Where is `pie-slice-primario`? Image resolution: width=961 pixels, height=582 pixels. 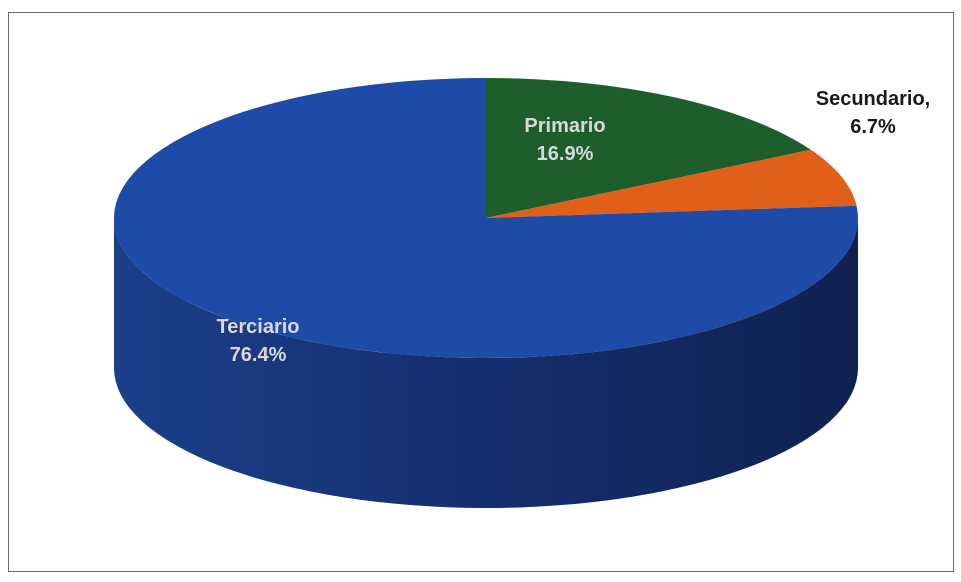
pie-slice-primario is located at coordinates (648, 148).